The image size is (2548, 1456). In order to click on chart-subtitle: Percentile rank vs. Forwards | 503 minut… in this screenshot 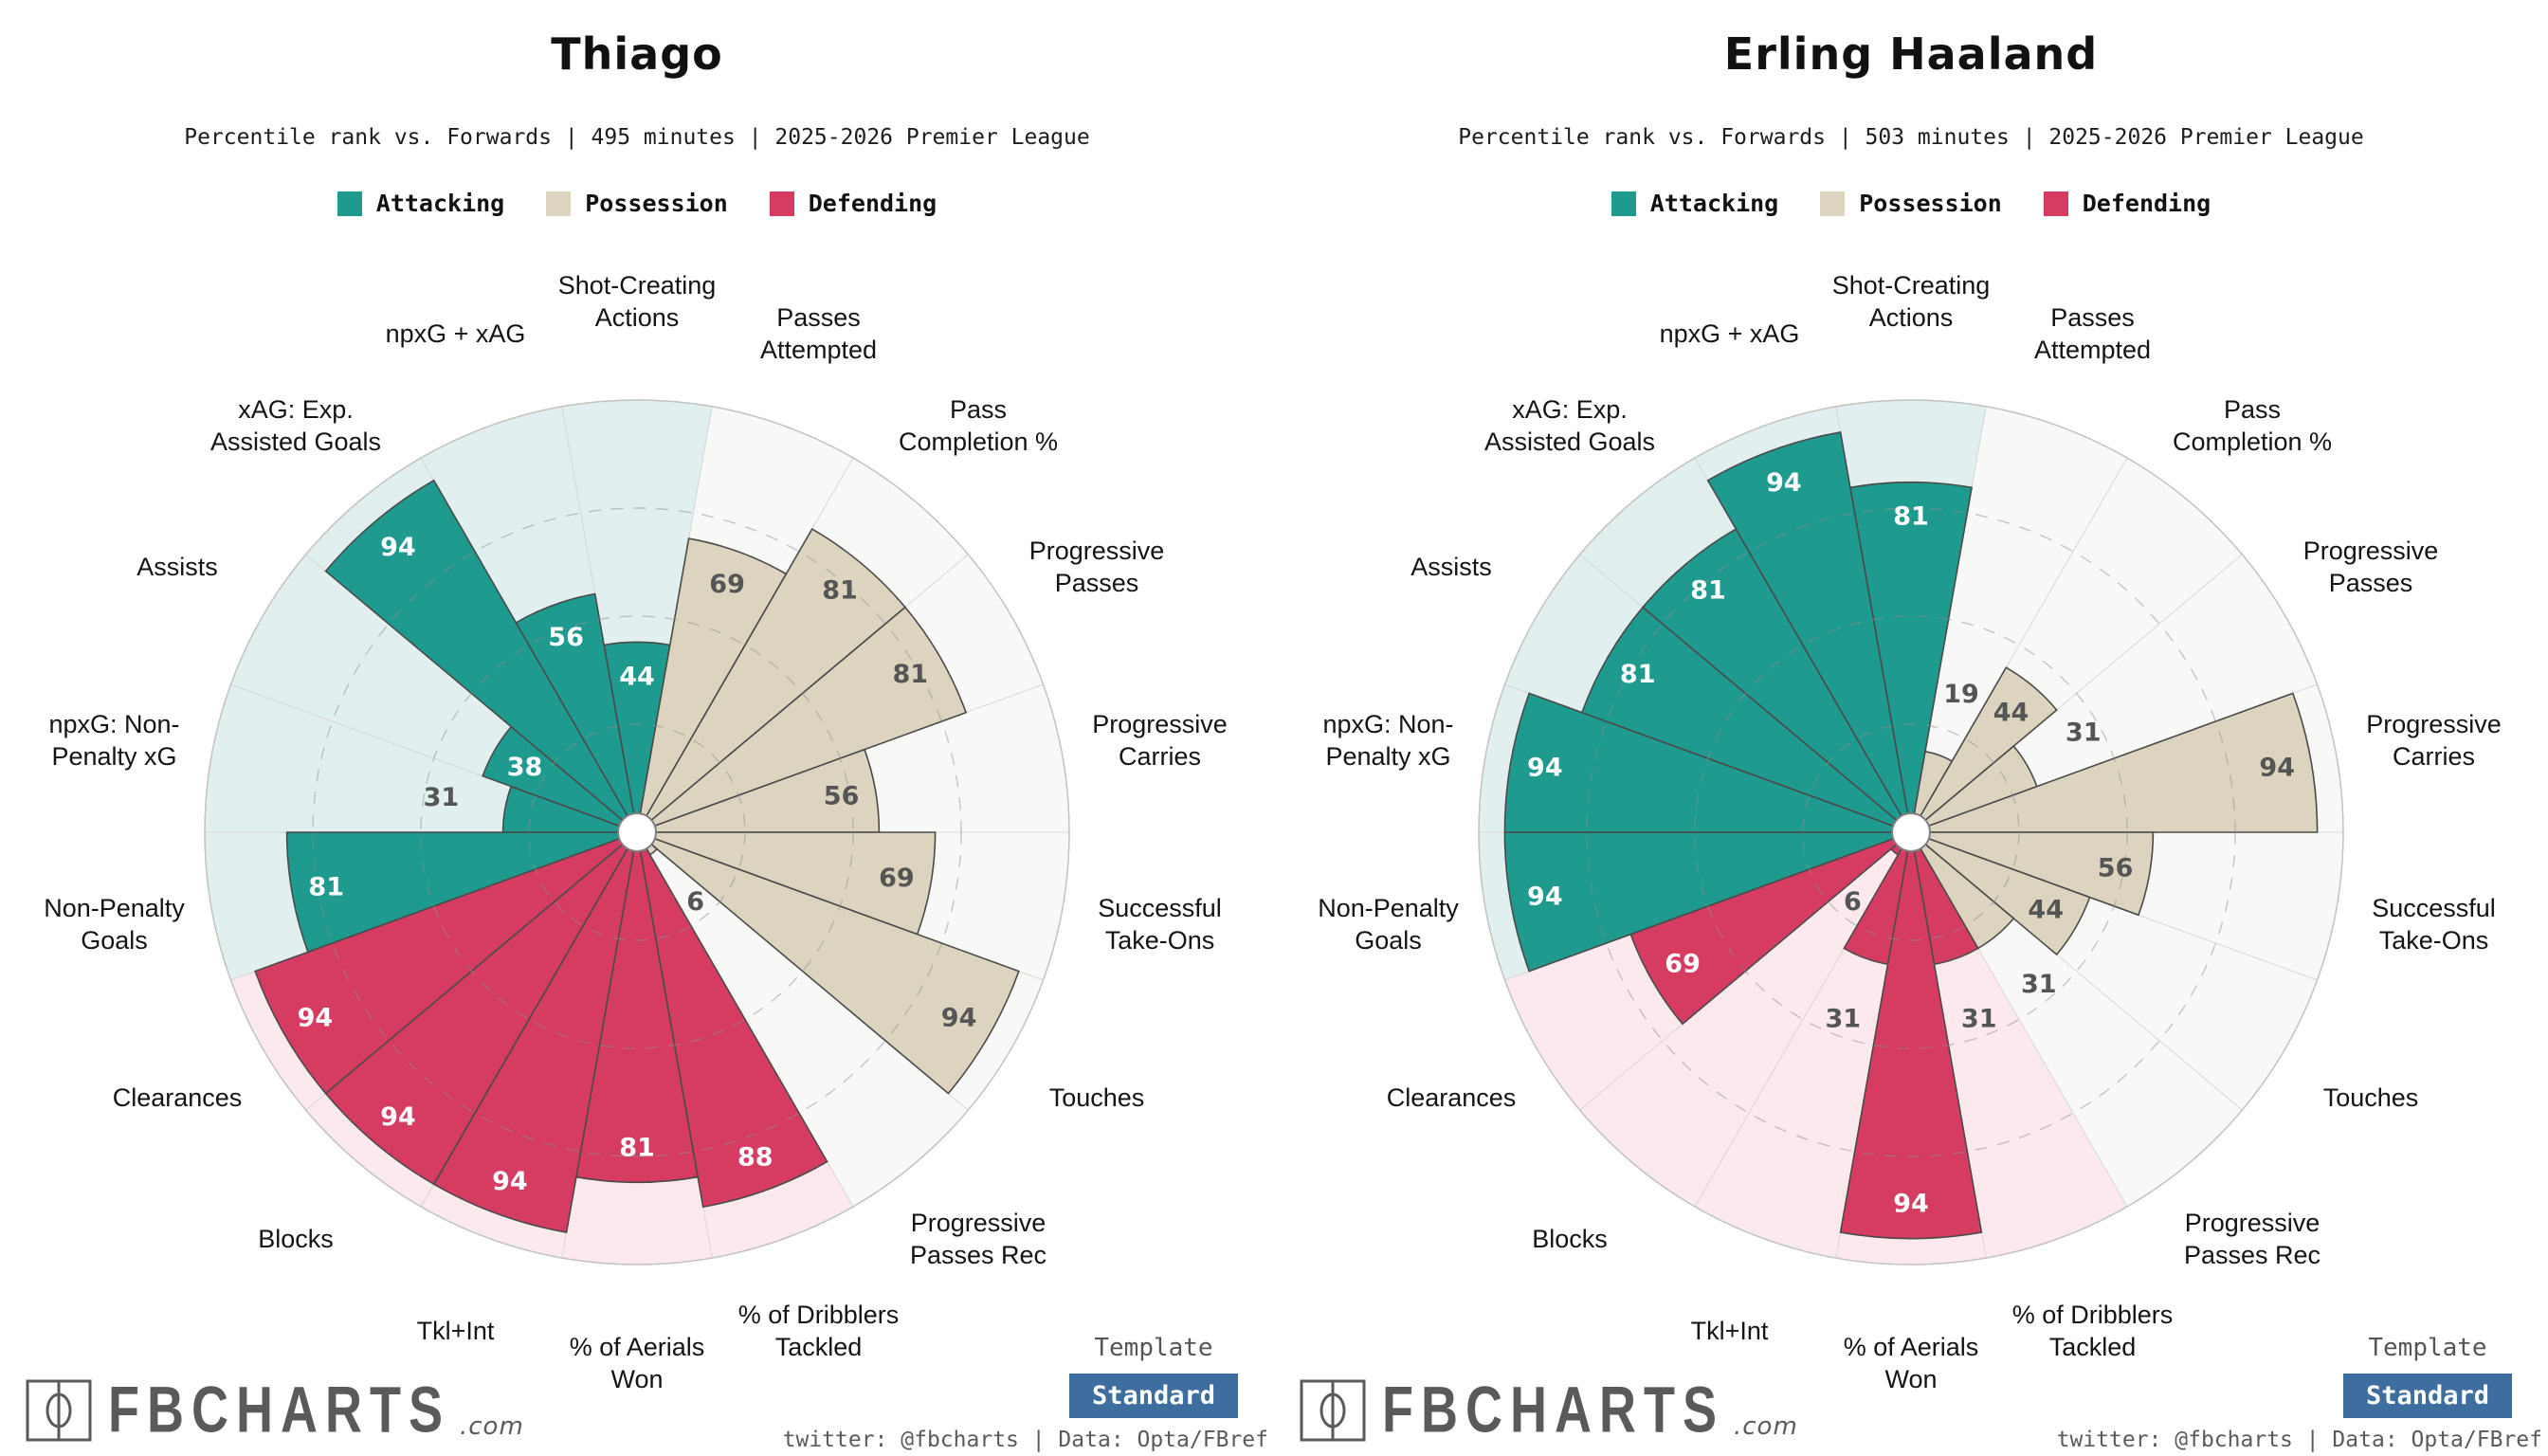, I will do `click(1911, 137)`.